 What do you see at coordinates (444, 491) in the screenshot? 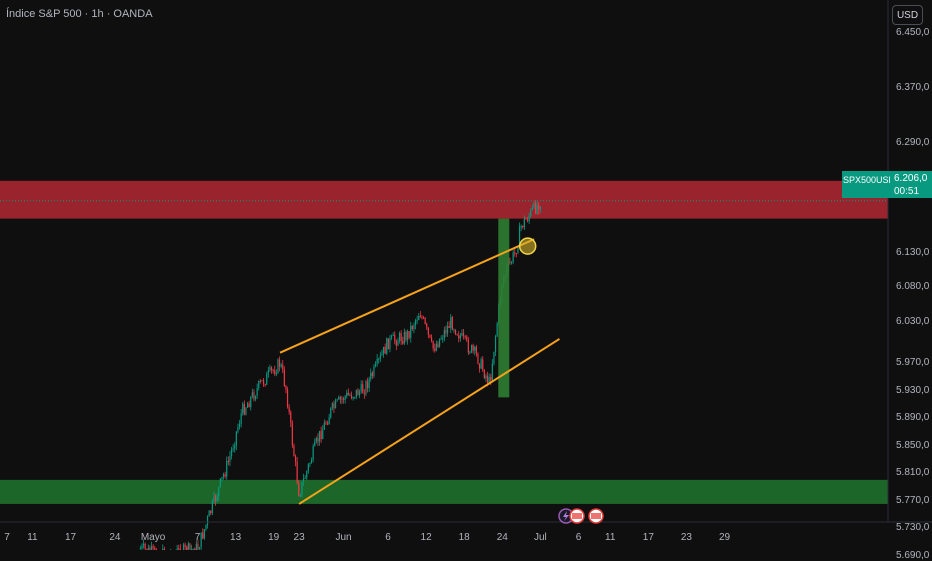
I see `support-zone` at bounding box center [444, 491].